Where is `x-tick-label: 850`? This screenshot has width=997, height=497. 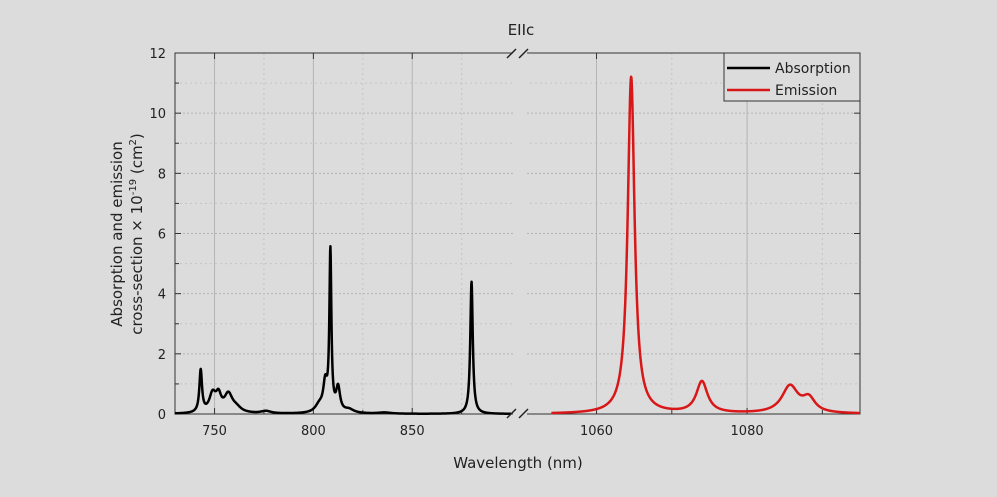 x-tick-label: 850 is located at coordinates (412, 431).